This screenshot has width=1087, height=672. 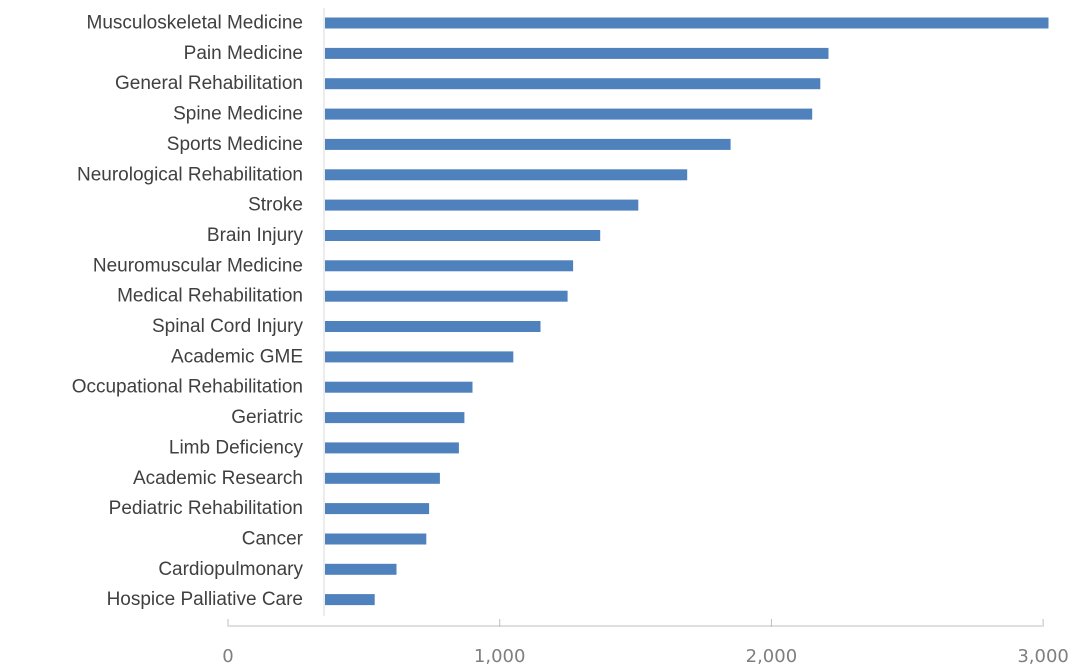 What do you see at coordinates (500, 656) in the screenshot?
I see `x-tick-label: 1,000` at bounding box center [500, 656].